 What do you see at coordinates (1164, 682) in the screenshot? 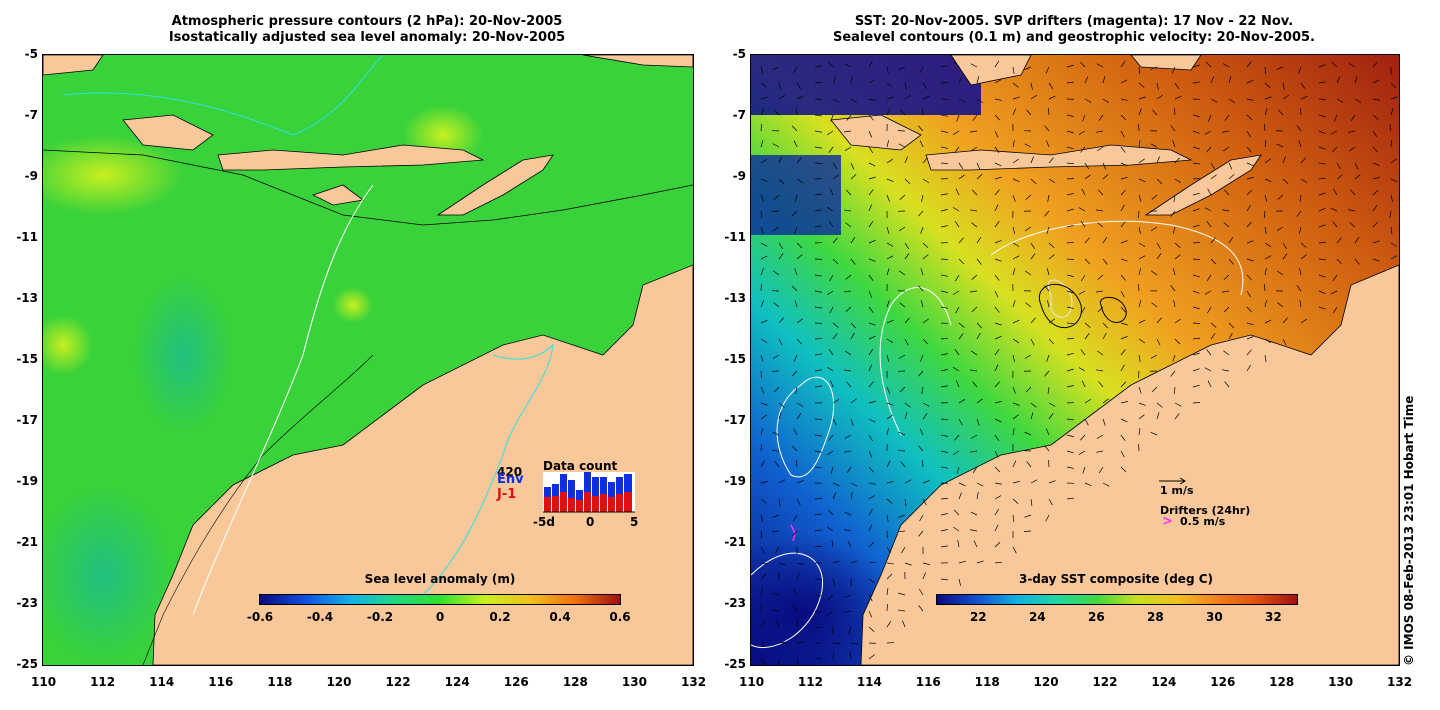
I see `right-lon-tick: 124` at bounding box center [1164, 682].